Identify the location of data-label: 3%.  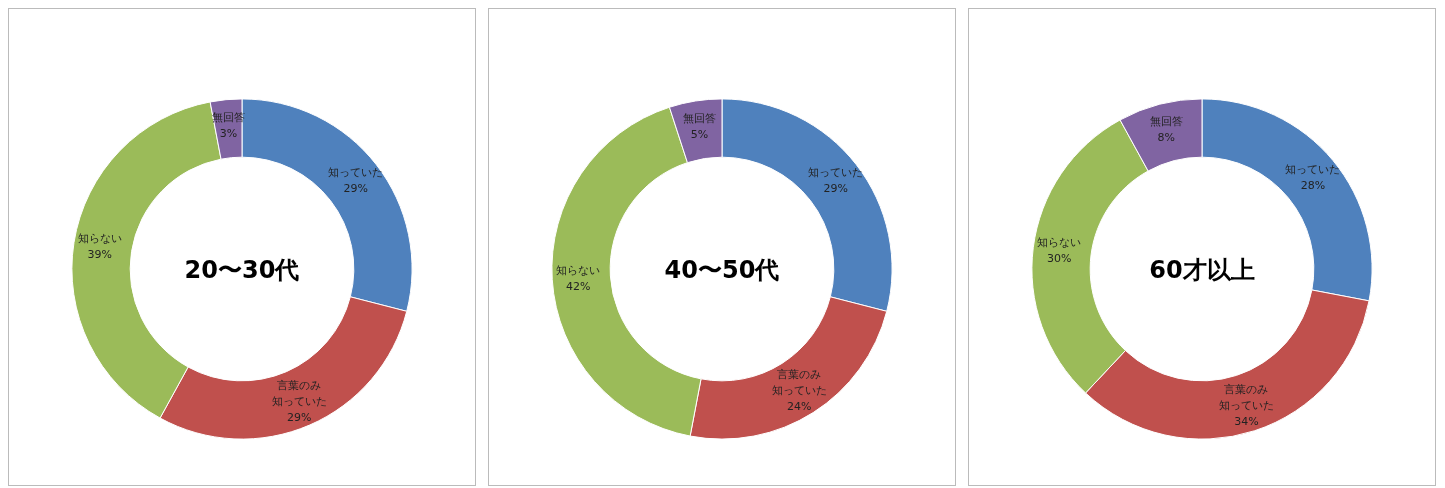
(228, 134).